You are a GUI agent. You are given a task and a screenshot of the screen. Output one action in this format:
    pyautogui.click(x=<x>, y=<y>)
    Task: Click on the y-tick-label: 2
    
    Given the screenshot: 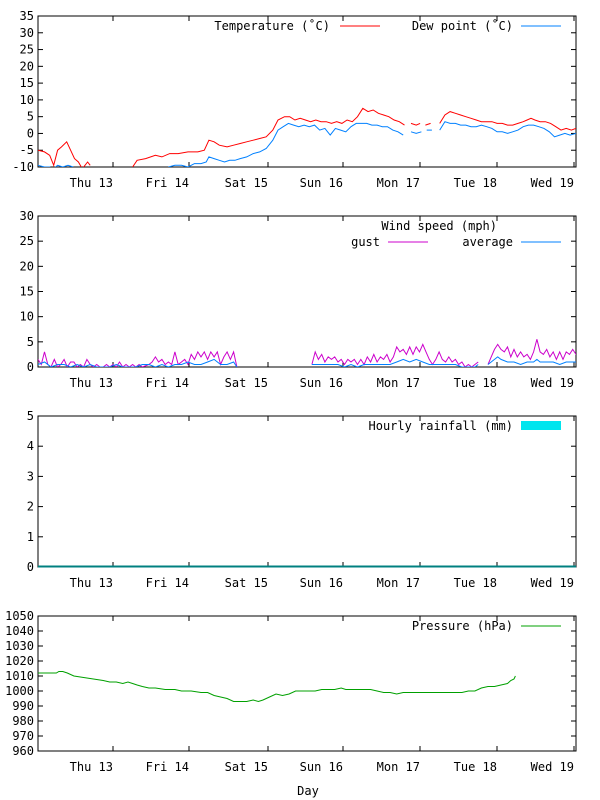 What is the action you would take?
    pyautogui.click(x=30, y=507)
    